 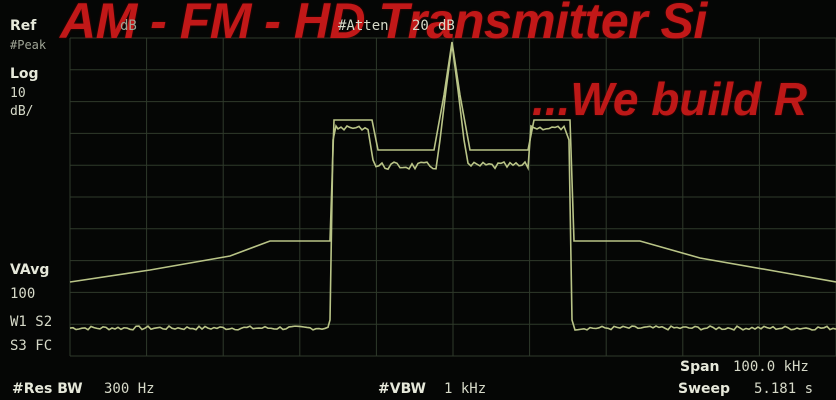 I want to click on w1-s2-label: W1 S2, so click(x=31, y=322).